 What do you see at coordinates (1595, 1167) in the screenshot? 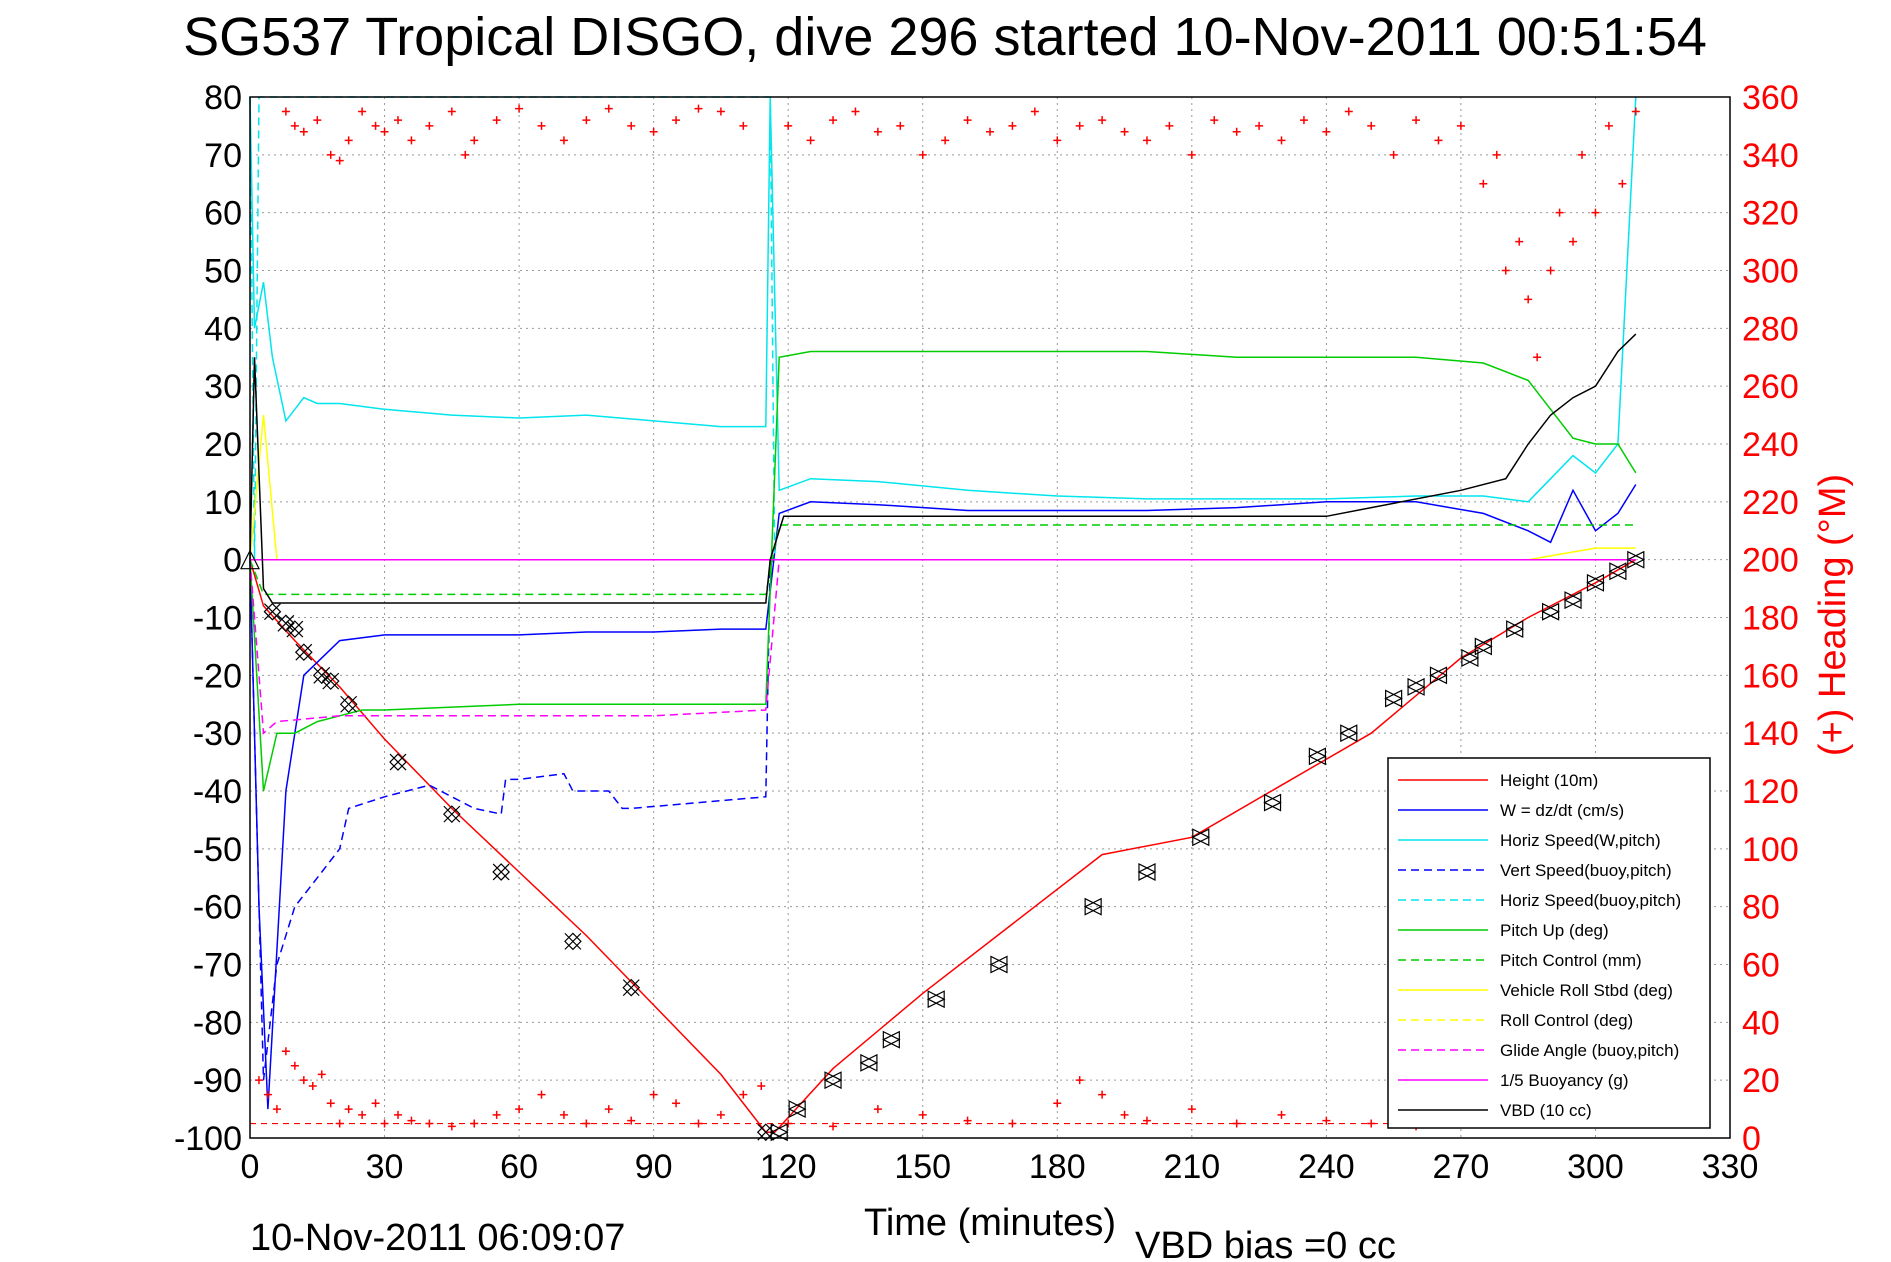
I see `x-tick-label: 300` at bounding box center [1595, 1167].